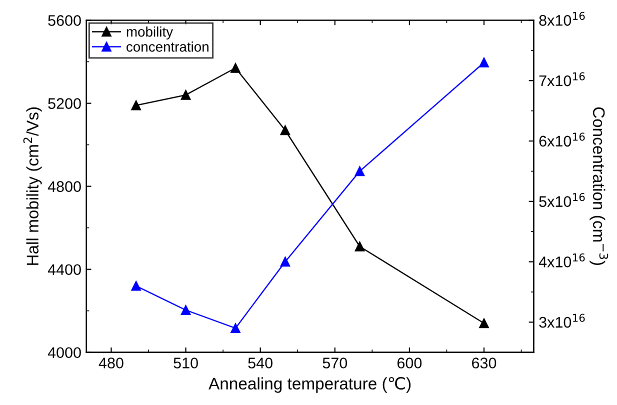 Image resolution: width=617 pixels, height=405 pixels. What do you see at coordinates (599, 186) in the screenshot?
I see `y2-axis-title: Concentration (cm$^{−3}$)` at bounding box center [599, 186].